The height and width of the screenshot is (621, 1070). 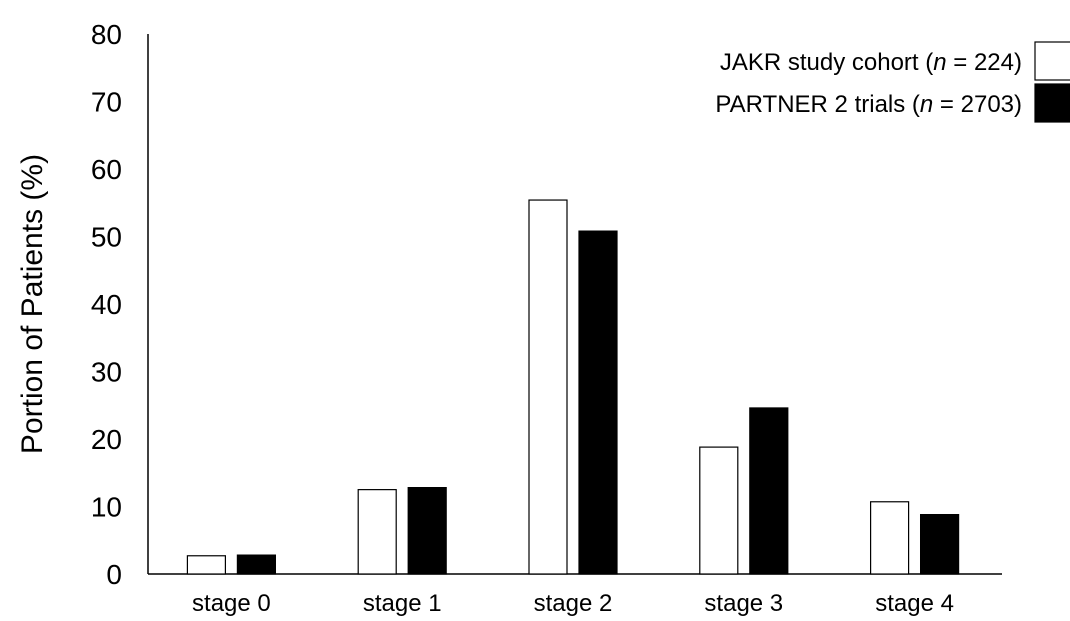 What do you see at coordinates (984, 62) in the screenshot?
I see `legend-label-suffix: = 224)` at bounding box center [984, 62].